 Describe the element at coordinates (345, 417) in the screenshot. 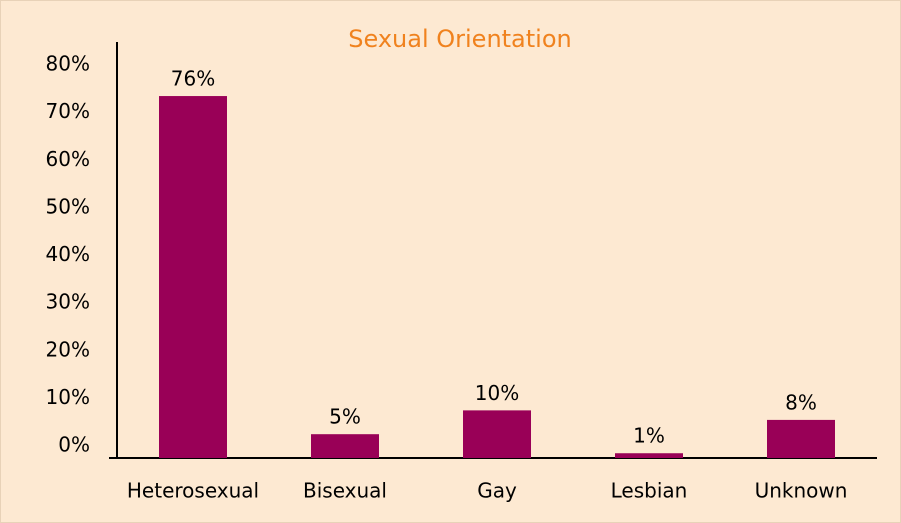

I see `data-label: 5%` at that location.